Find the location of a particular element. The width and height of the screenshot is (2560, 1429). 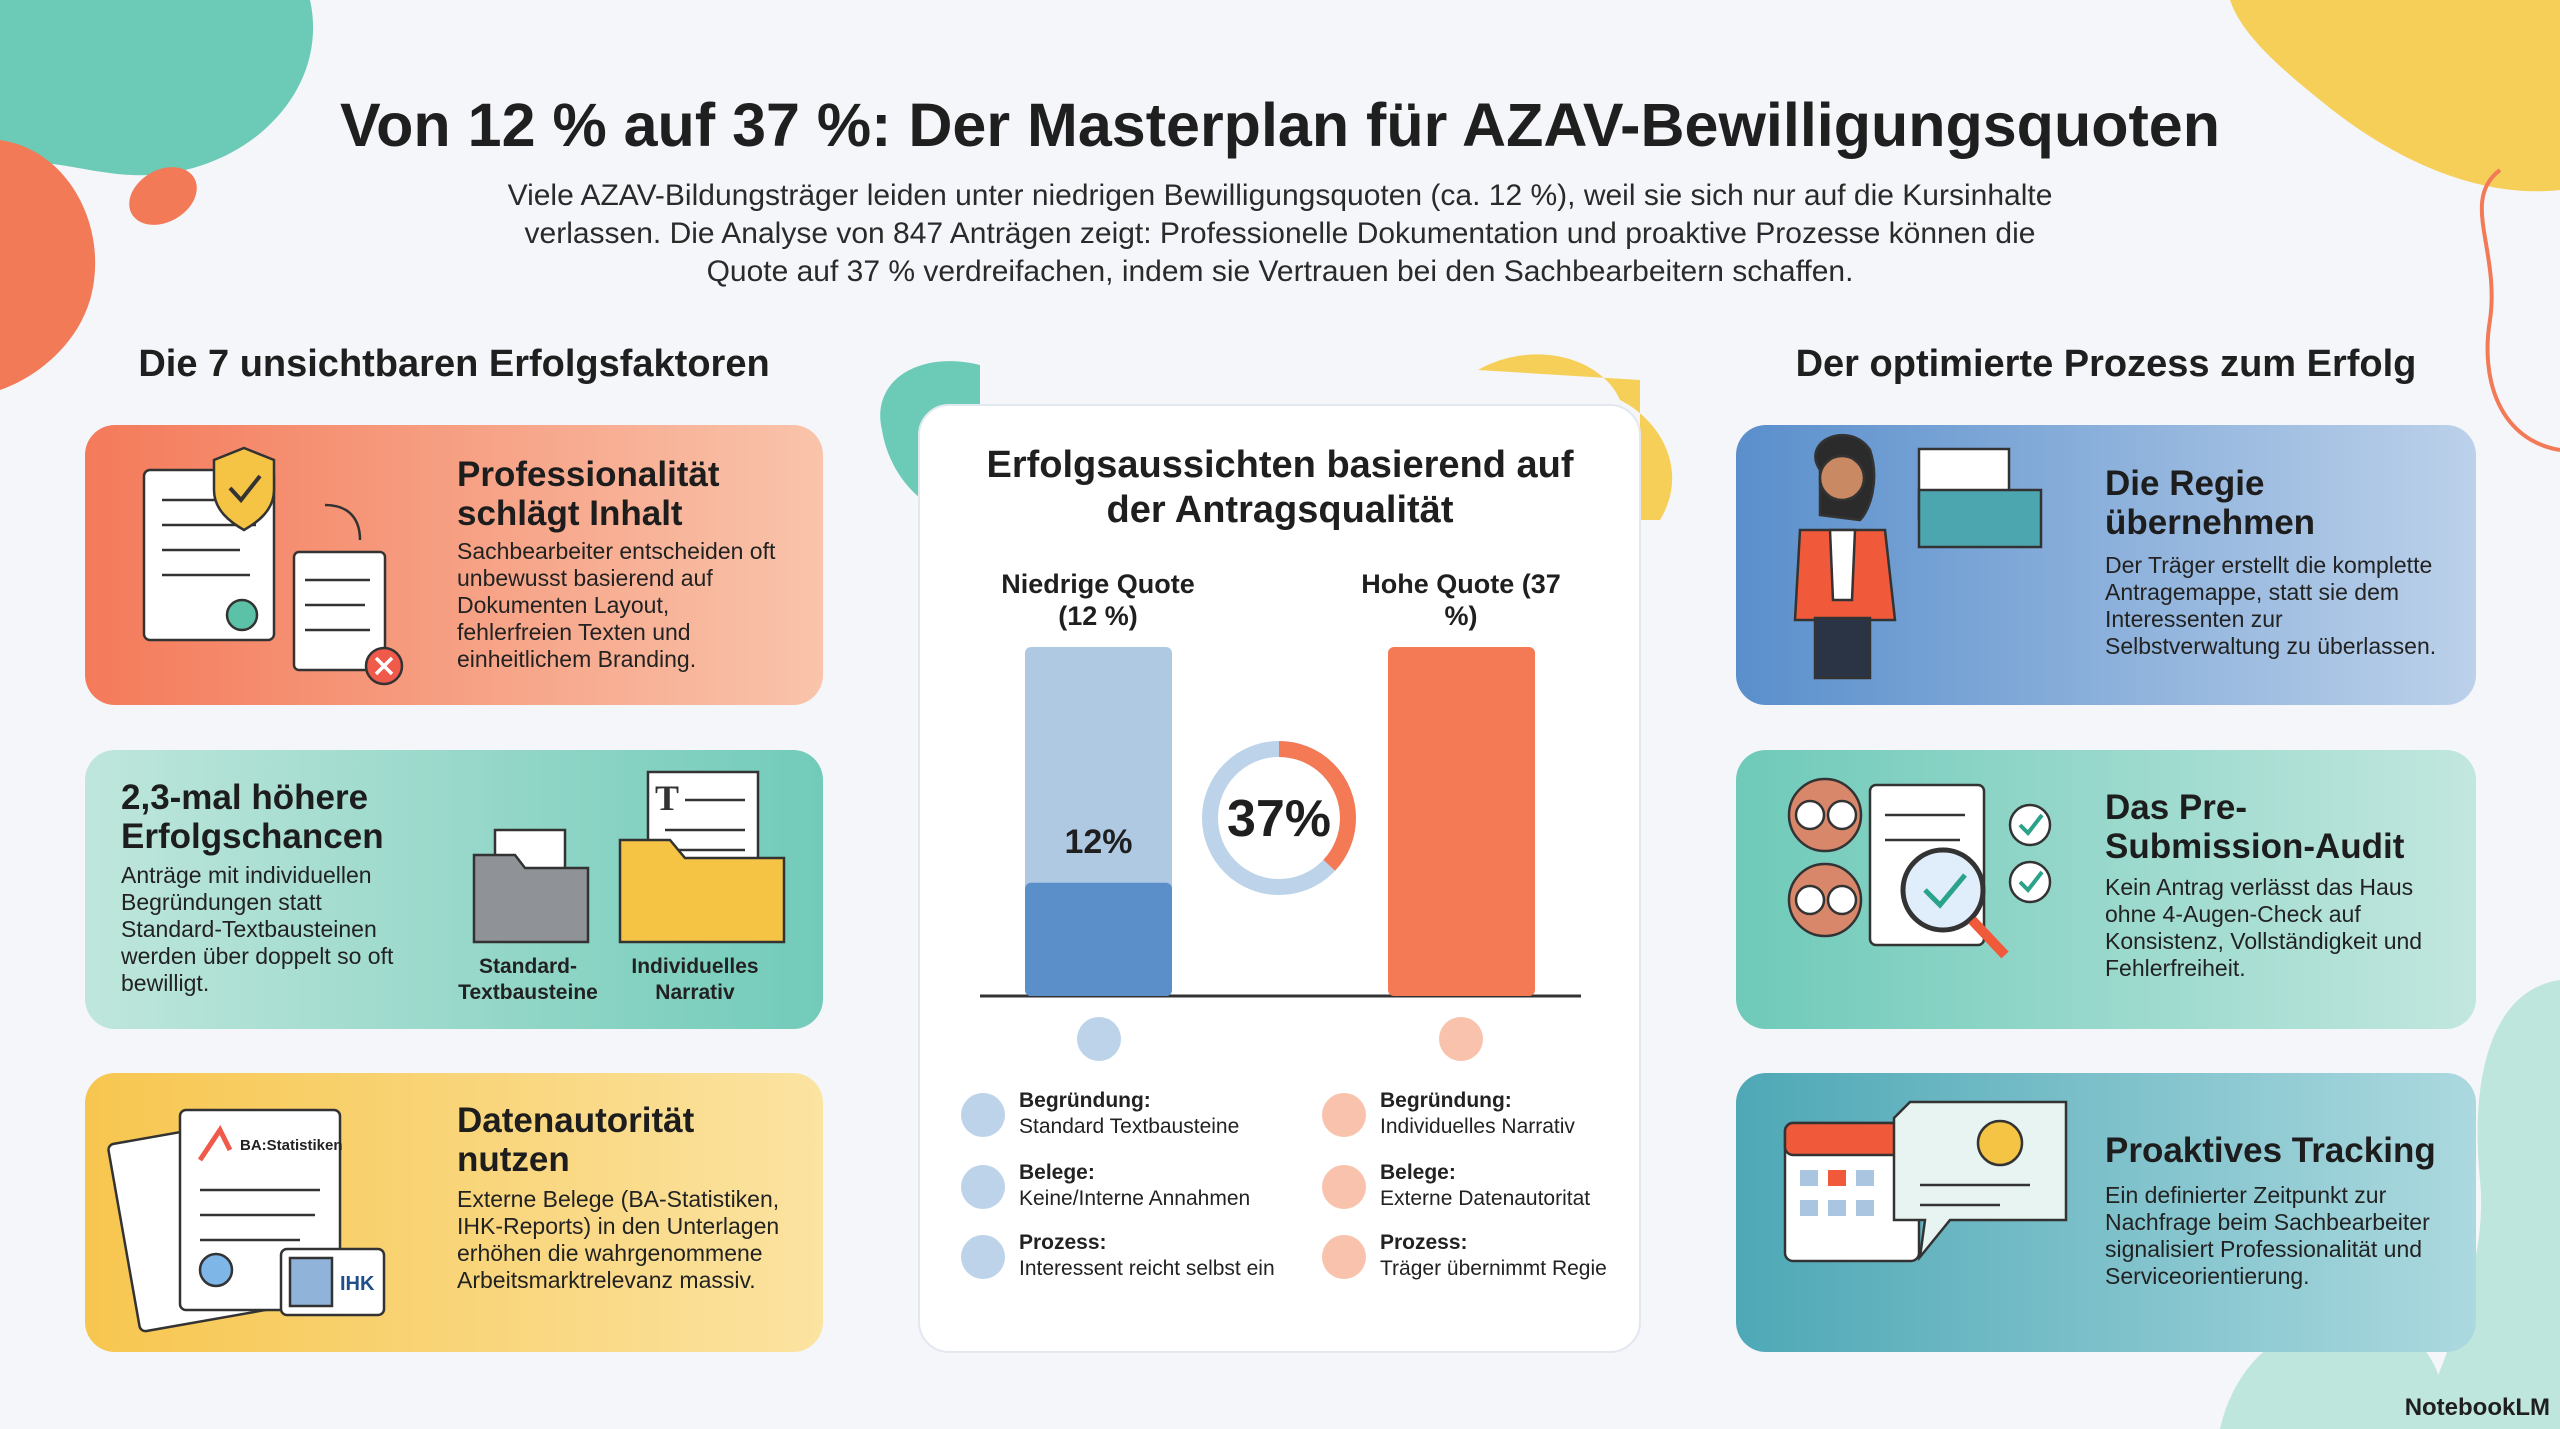

legend-row: Belege: Externe Datenautoritat is located at coordinates (1485, 1186).